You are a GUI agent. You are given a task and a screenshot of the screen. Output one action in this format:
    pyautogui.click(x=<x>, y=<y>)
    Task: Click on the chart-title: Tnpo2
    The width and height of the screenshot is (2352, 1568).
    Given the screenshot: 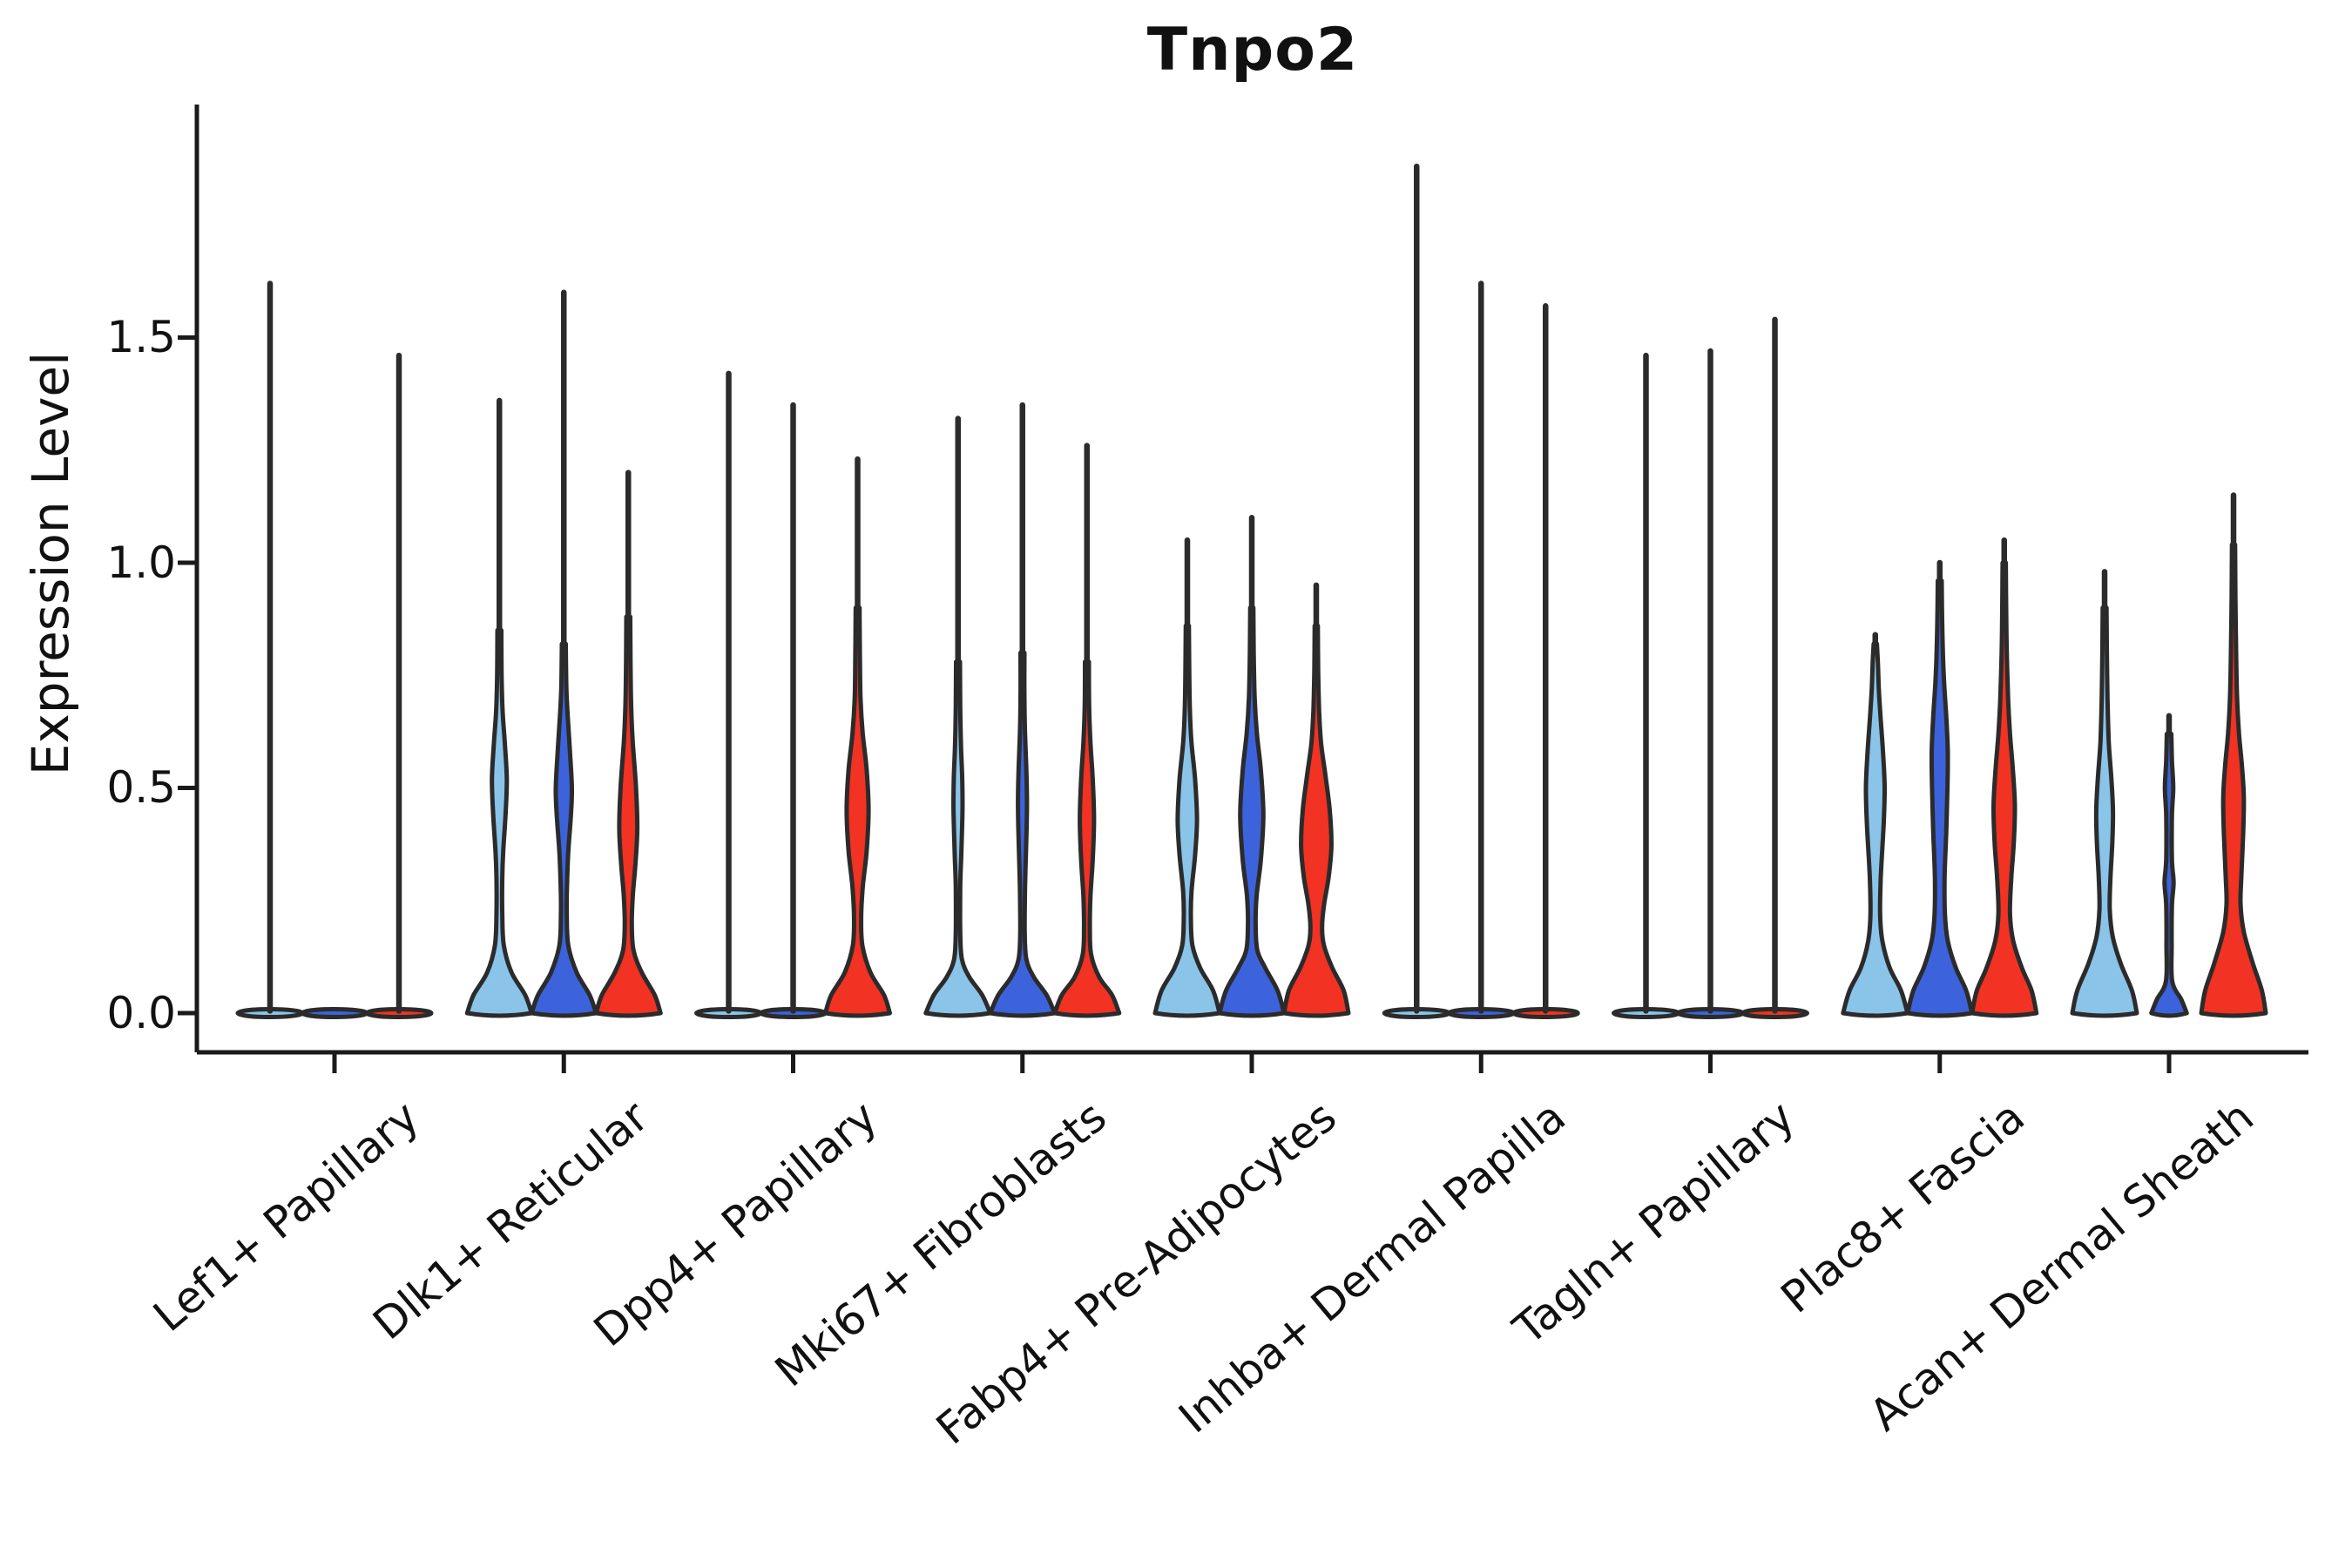 What is the action you would take?
    pyautogui.click(x=1252, y=50)
    